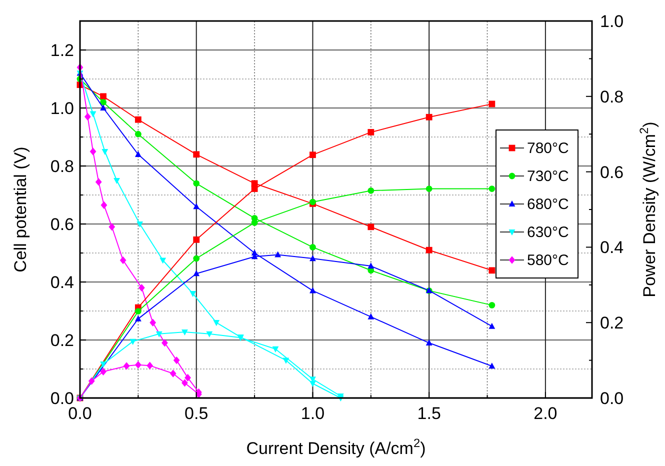  I want to click on x-tick-label: 0.5, so click(196, 413).